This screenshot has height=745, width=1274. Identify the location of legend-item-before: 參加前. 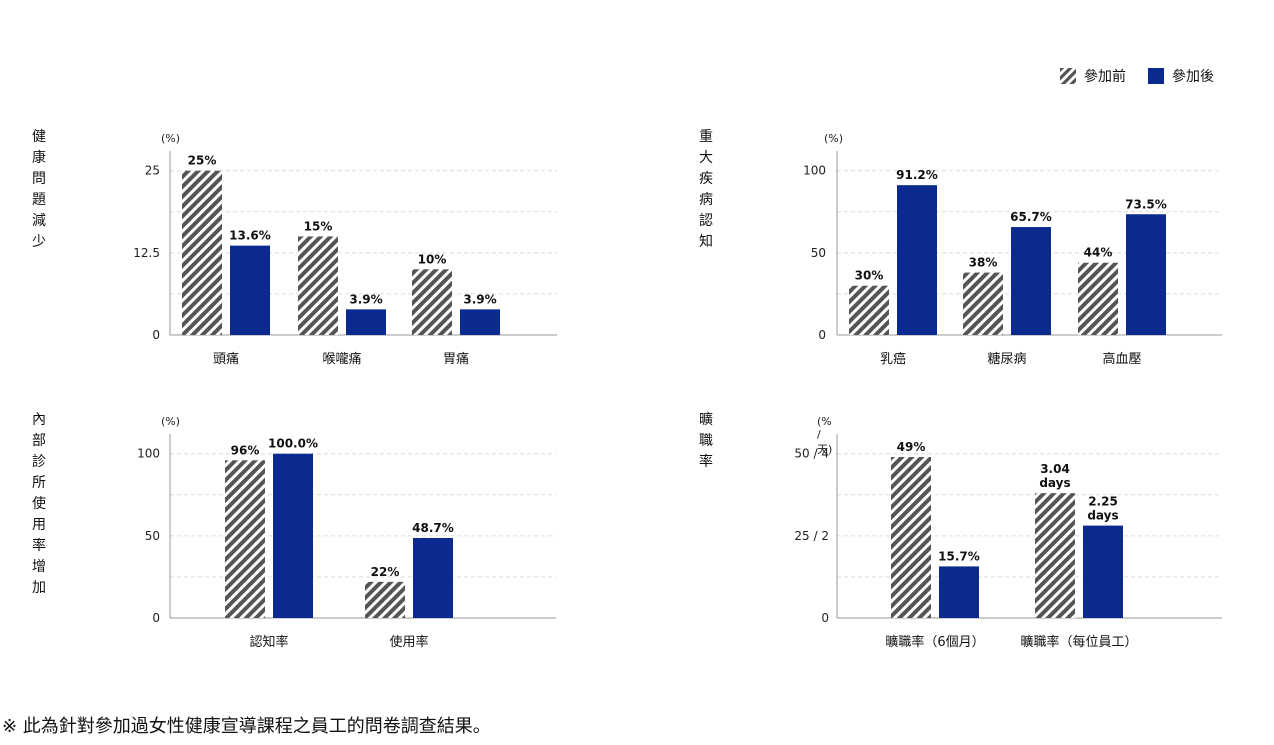
(1093, 76).